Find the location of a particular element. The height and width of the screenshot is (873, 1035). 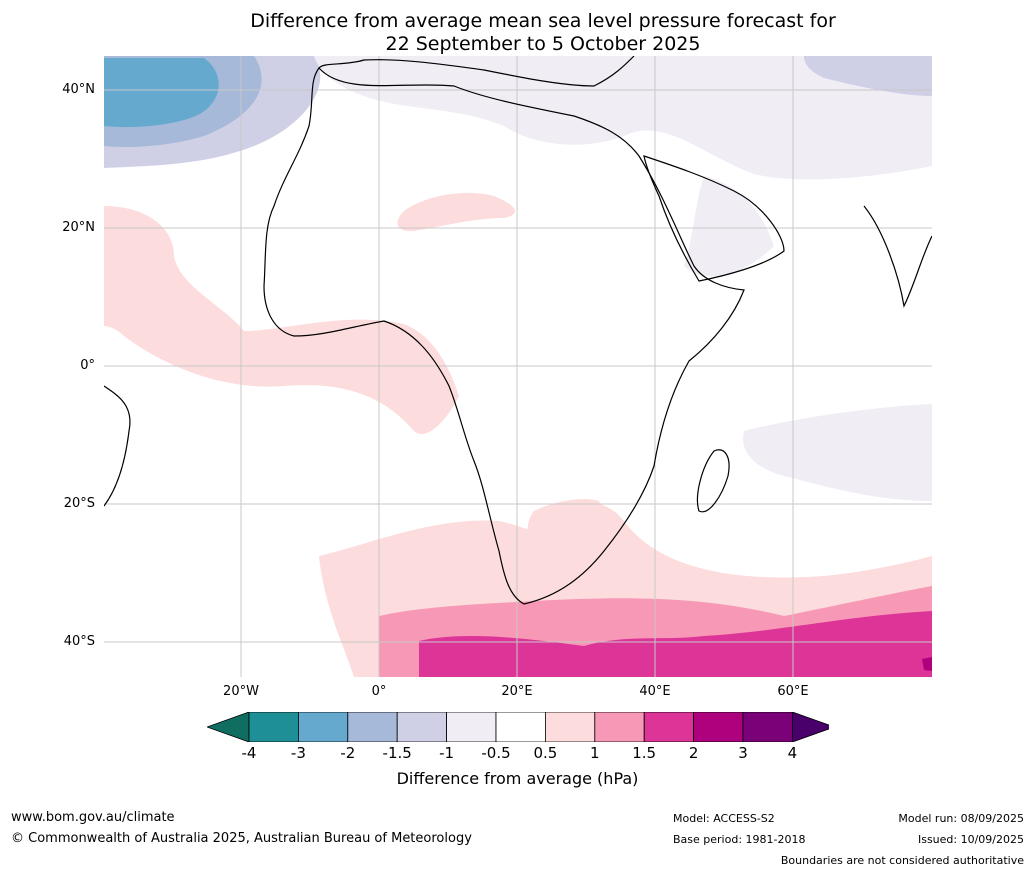

colorbar-tick-label: -0.5 is located at coordinates (496, 753).